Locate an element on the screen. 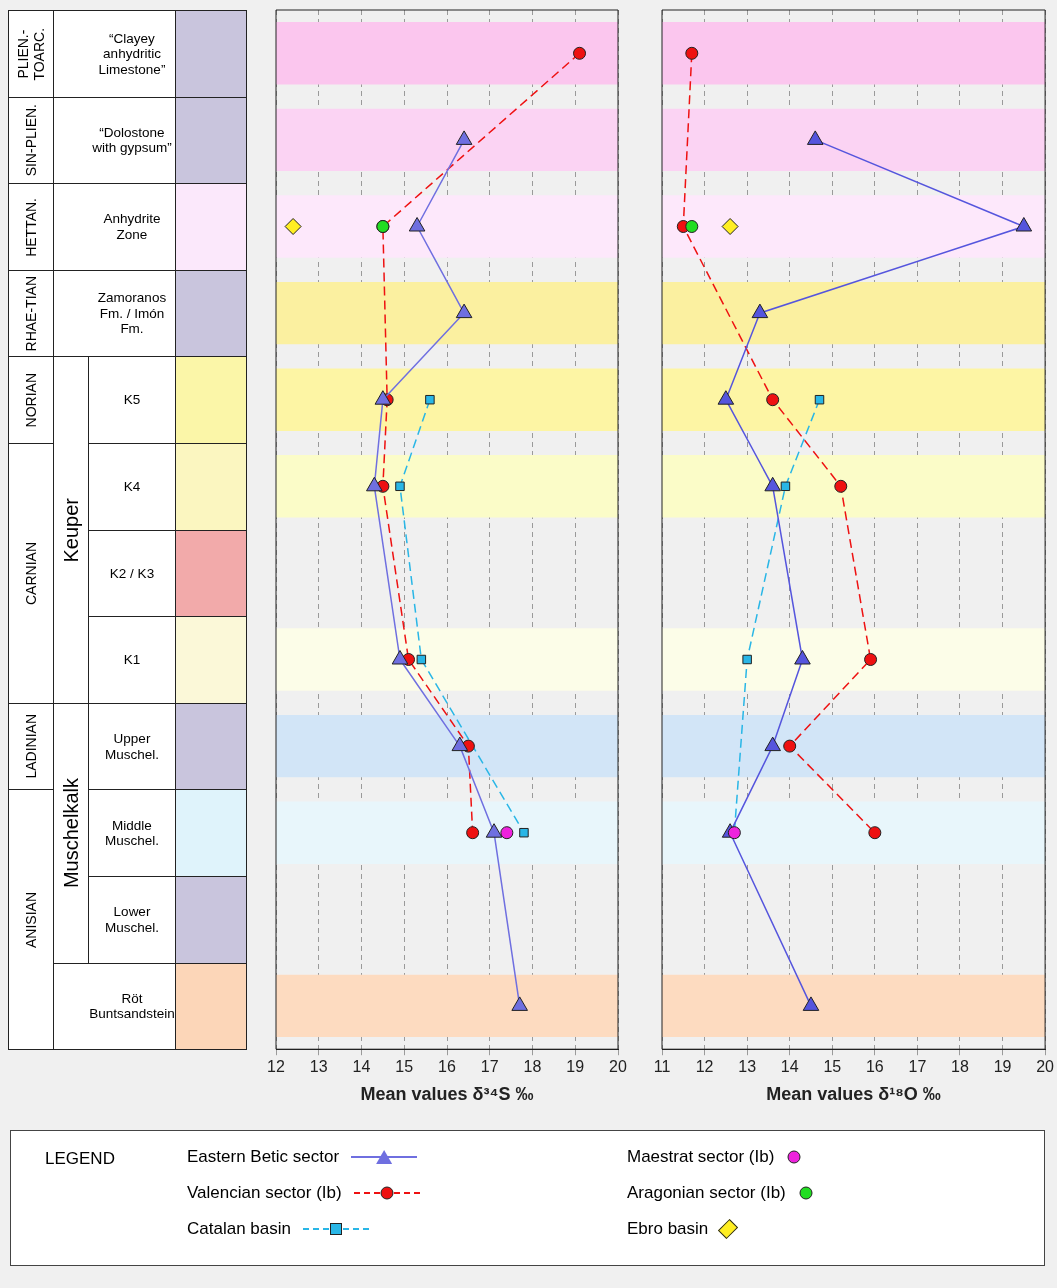 Image resolution: width=1057 pixels, height=1288 pixels. legend-label: Aragonian sector (Ib) is located at coordinates (706, 1193).